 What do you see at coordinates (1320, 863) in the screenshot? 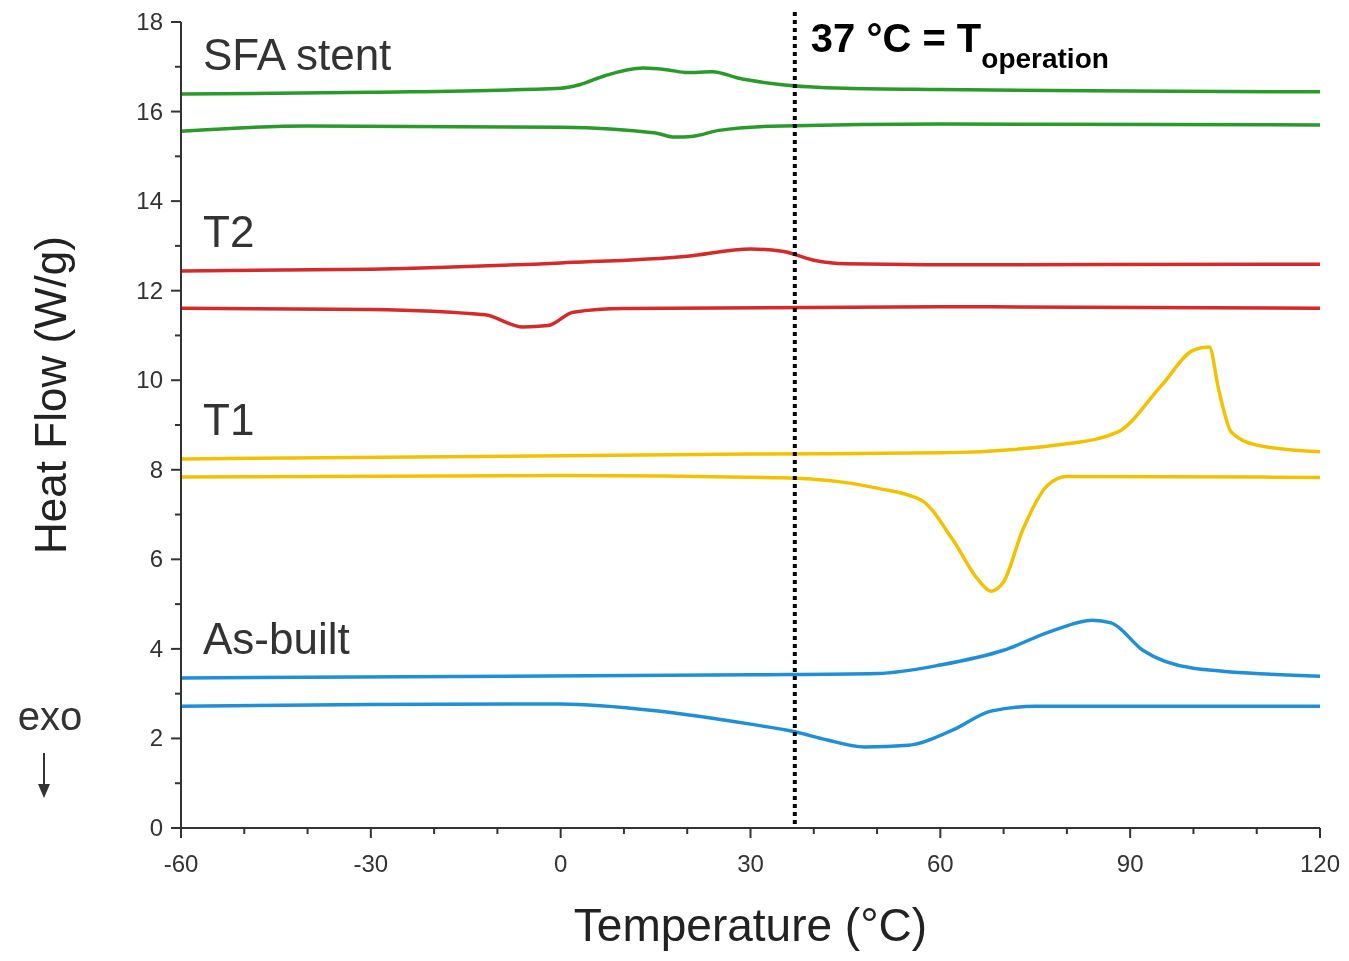
I see `x-tick-label: 120` at bounding box center [1320, 863].